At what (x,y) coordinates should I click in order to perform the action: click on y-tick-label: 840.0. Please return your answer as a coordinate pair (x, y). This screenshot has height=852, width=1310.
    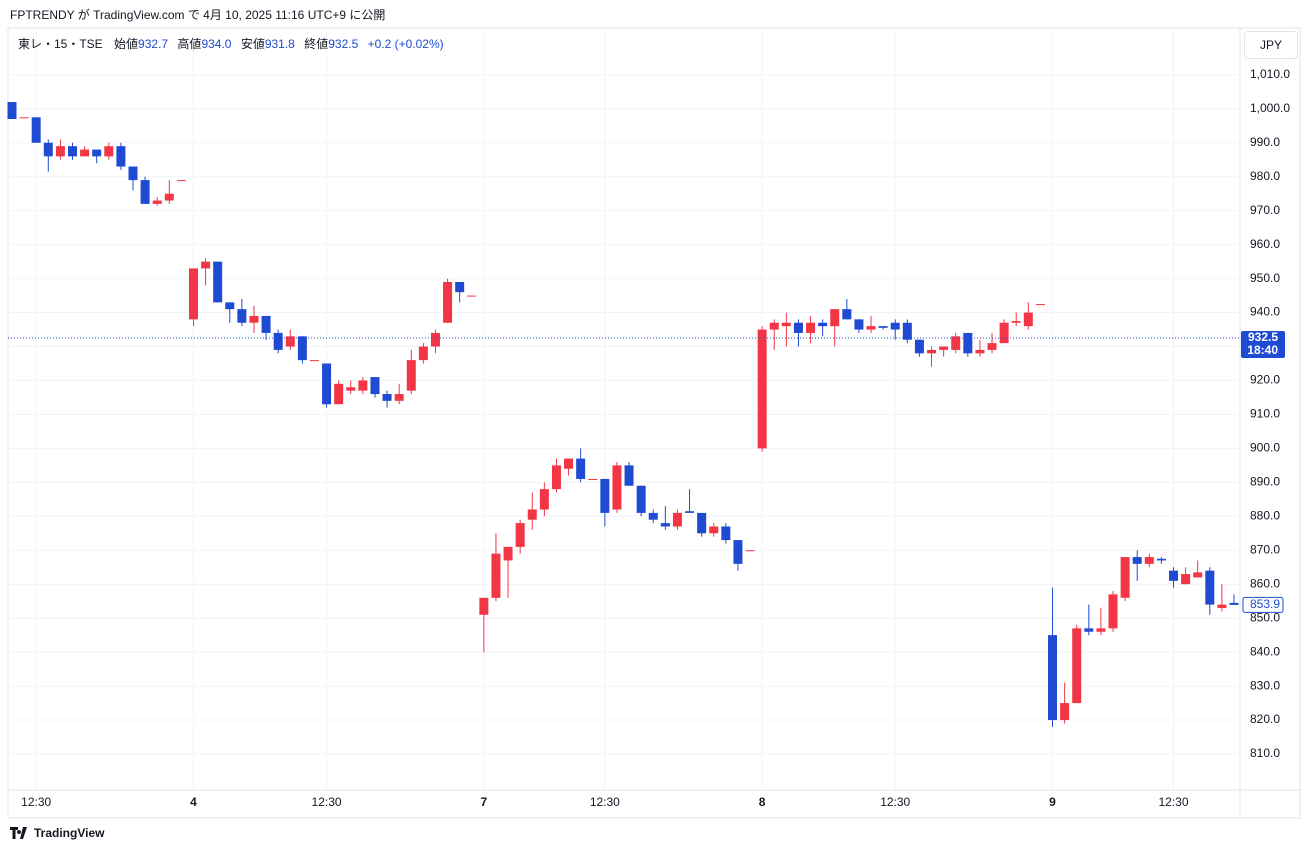
    Looking at the image, I should click on (1265, 651).